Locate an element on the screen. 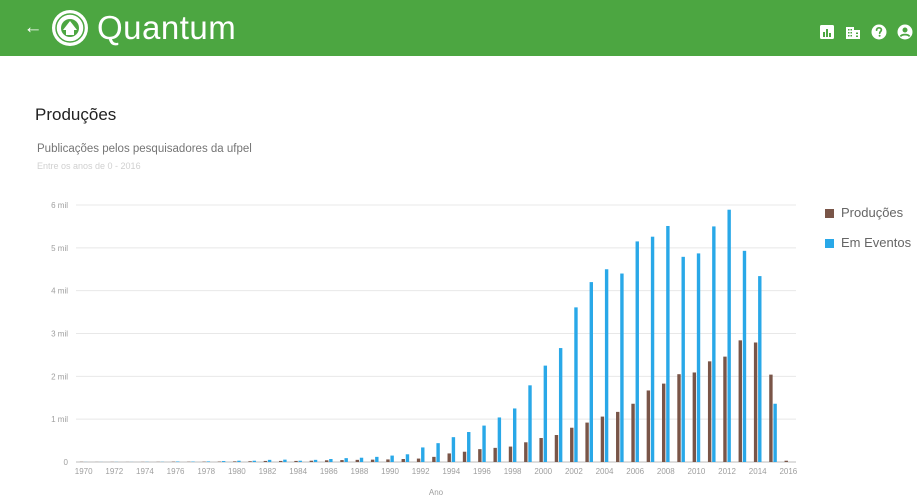 Image resolution: width=917 pixels, height=499 pixels. x-tick-label: 2000 is located at coordinates (543, 471).